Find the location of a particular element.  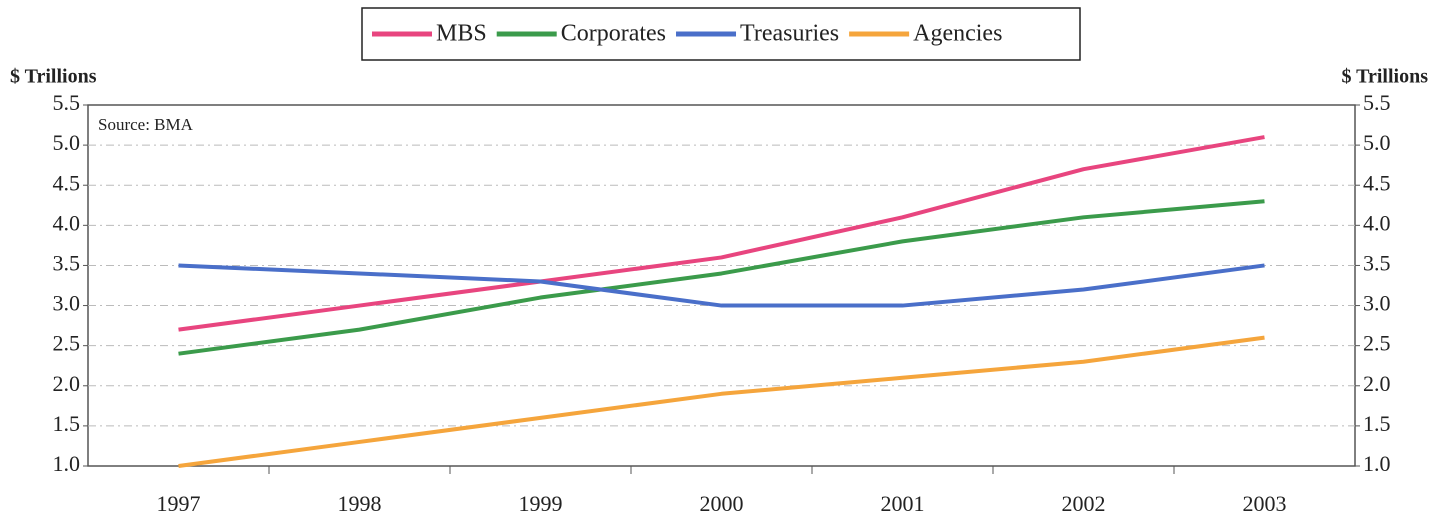

y2-tick-label: 2.5 is located at coordinates (1377, 343).